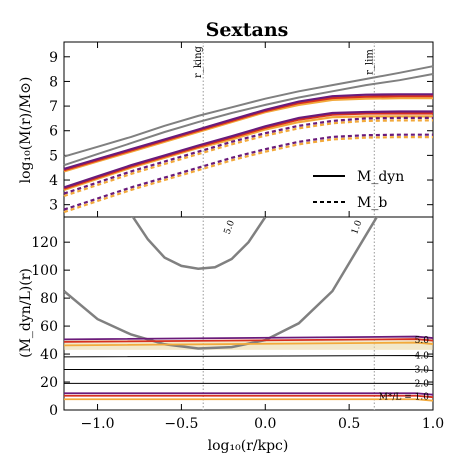 This screenshot has width=463, height=468. I want to click on top-ytick-label-0: 3, so click(53, 206).